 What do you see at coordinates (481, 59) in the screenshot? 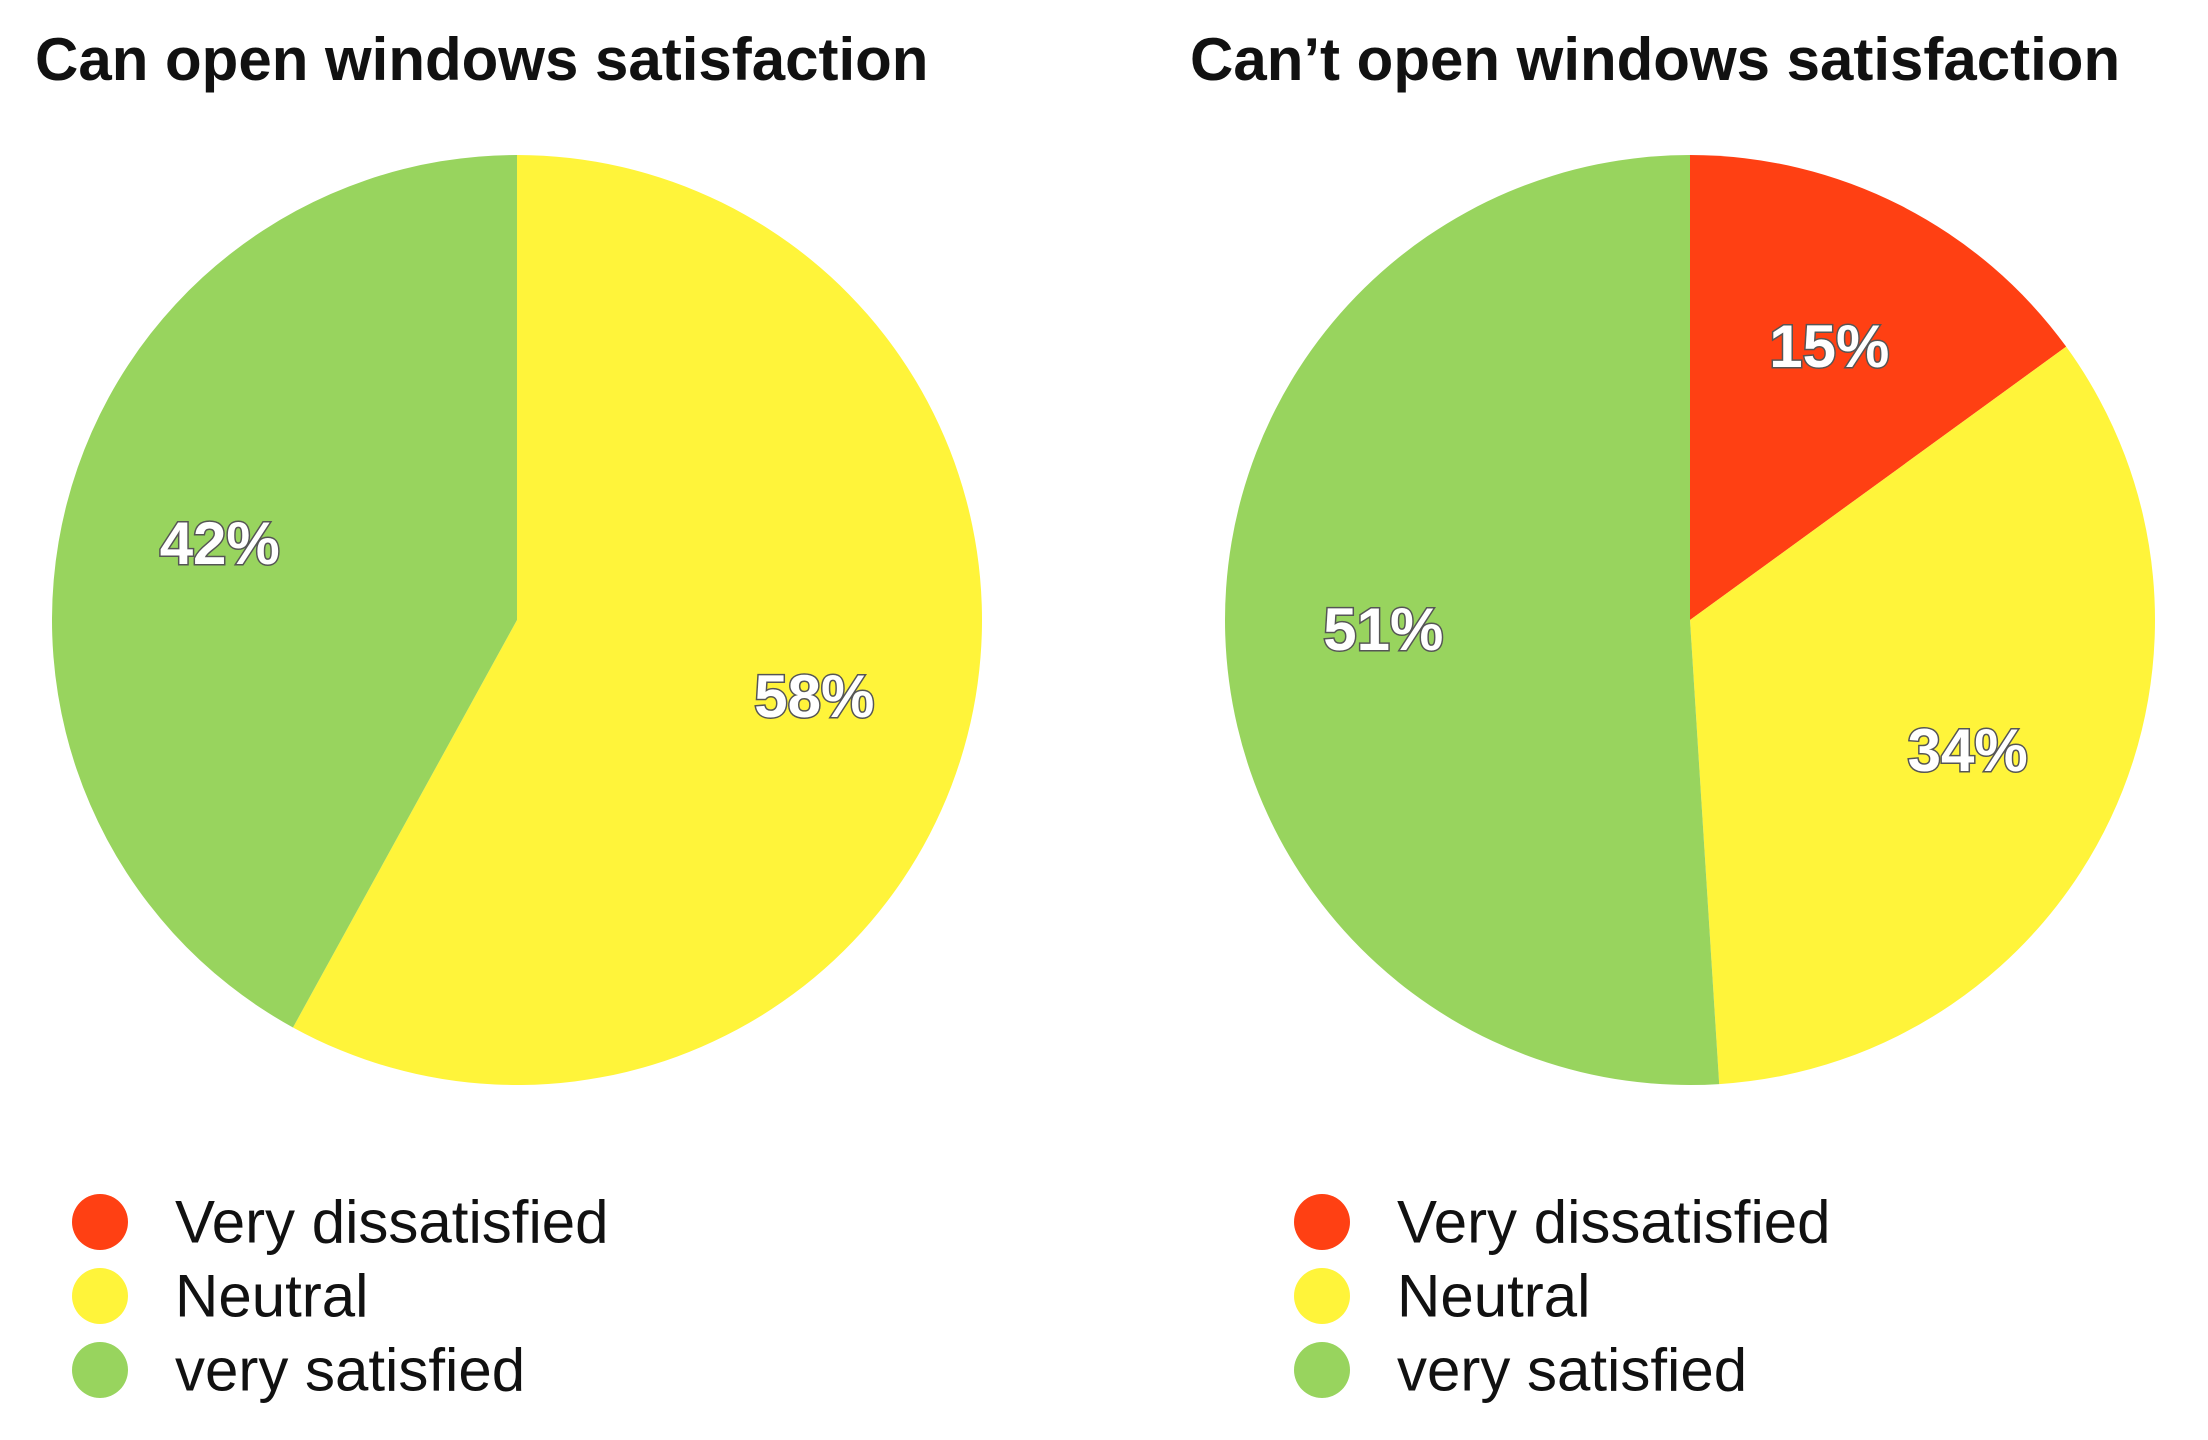
I see `chart-title: Can open windows satisfaction` at bounding box center [481, 59].